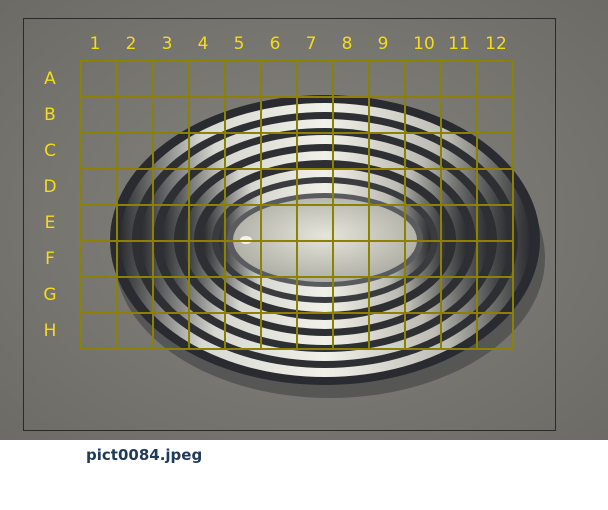  Describe the element at coordinates (275, 44) in the screenshot. I see `column-label: 6` at that location.